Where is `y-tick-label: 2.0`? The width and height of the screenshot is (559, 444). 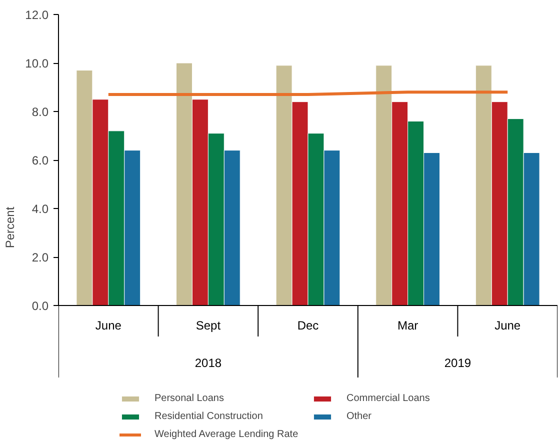 y-tick-label: 2.0 is located at coordinates (40, 257).